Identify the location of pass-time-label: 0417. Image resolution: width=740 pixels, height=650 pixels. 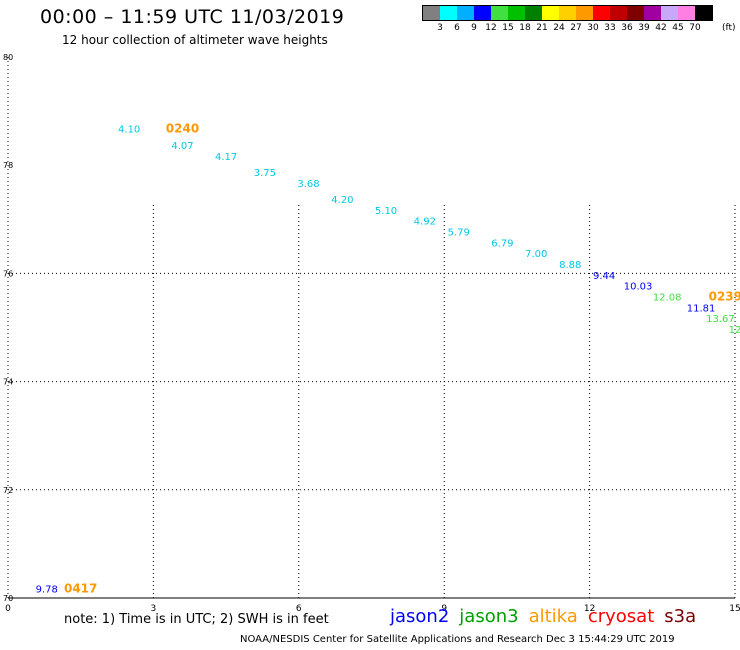
(80, 589).